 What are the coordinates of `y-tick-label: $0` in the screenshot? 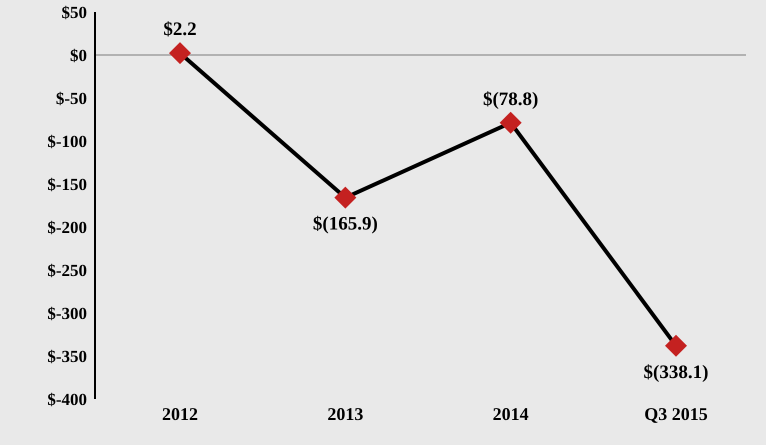 It's located at (78, 56).